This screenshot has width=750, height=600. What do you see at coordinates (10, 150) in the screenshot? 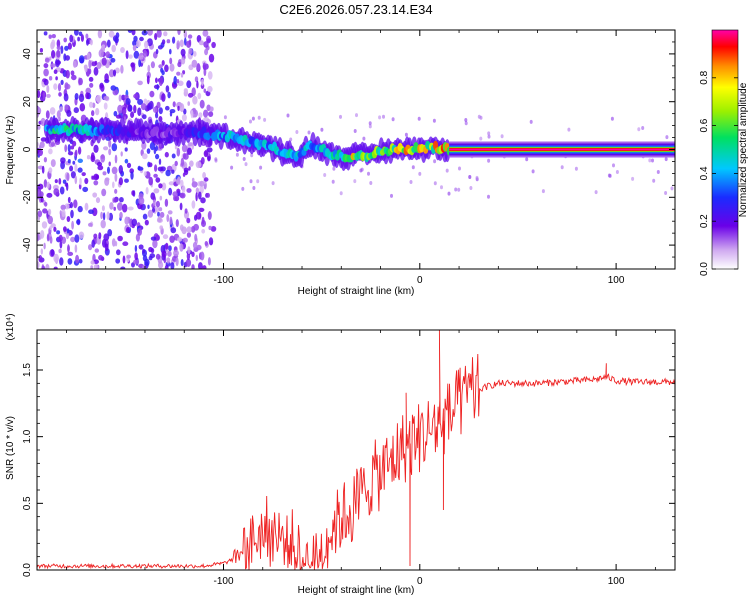
I see `spectrogram-y-label: Frequency (Hz)` at bounding box center [10, 150].